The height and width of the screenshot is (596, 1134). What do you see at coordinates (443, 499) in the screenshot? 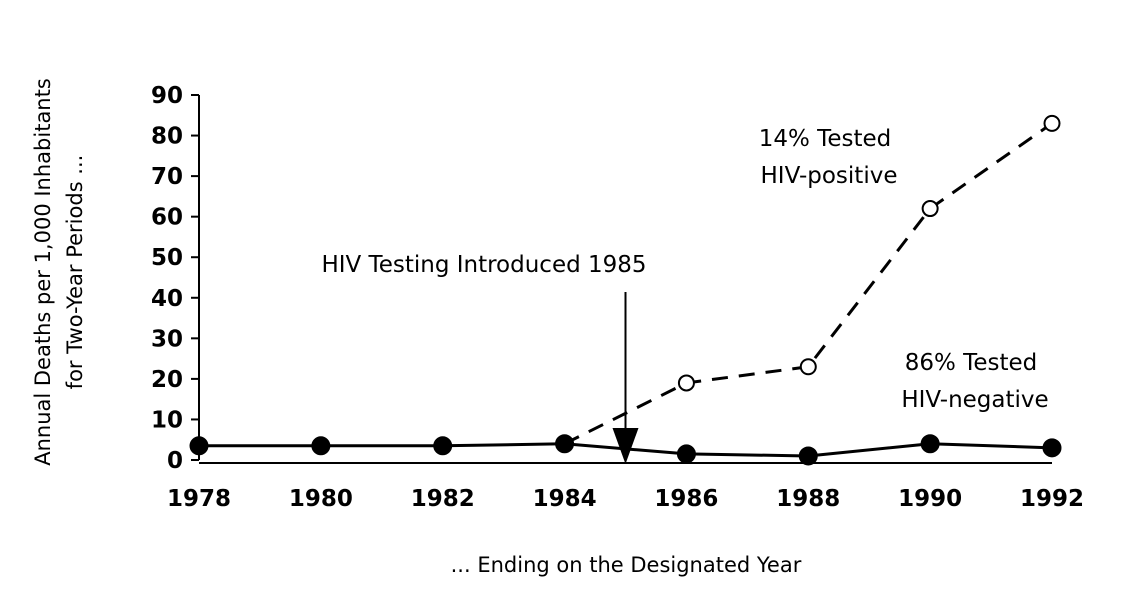
I see `x-tick-label: 1982` at bounding box center [443, 499].